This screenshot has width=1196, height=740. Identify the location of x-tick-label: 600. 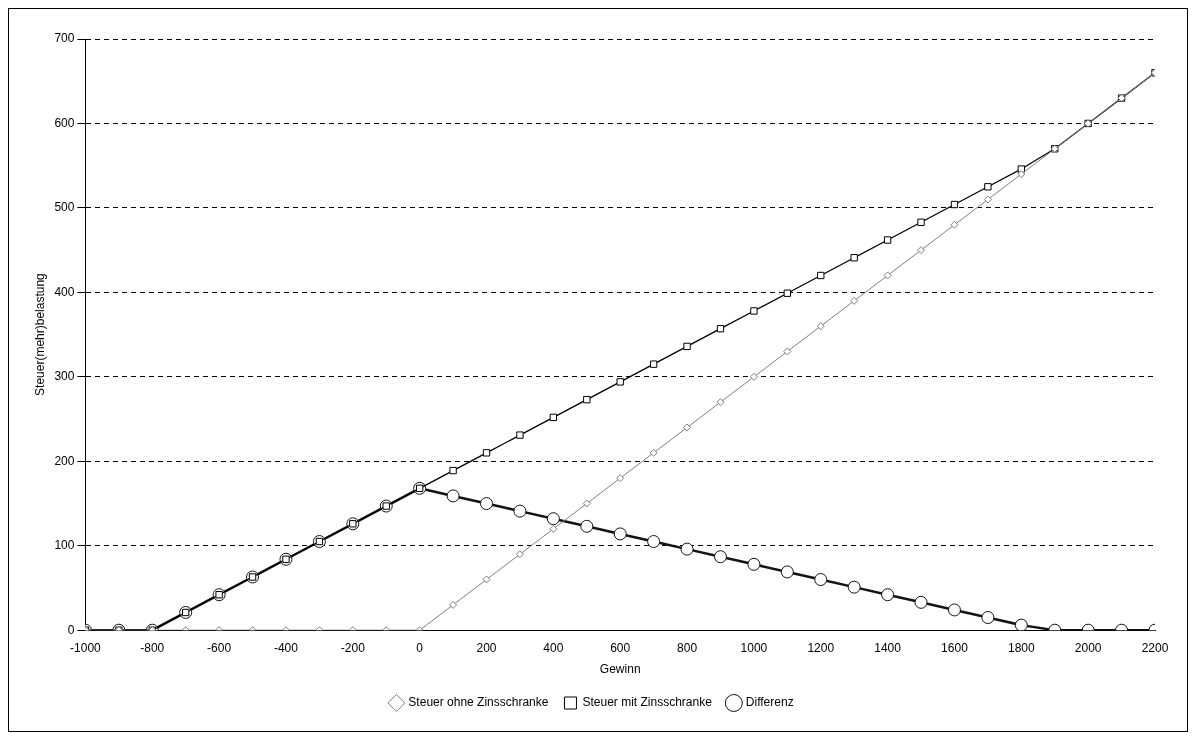
(620, 647).